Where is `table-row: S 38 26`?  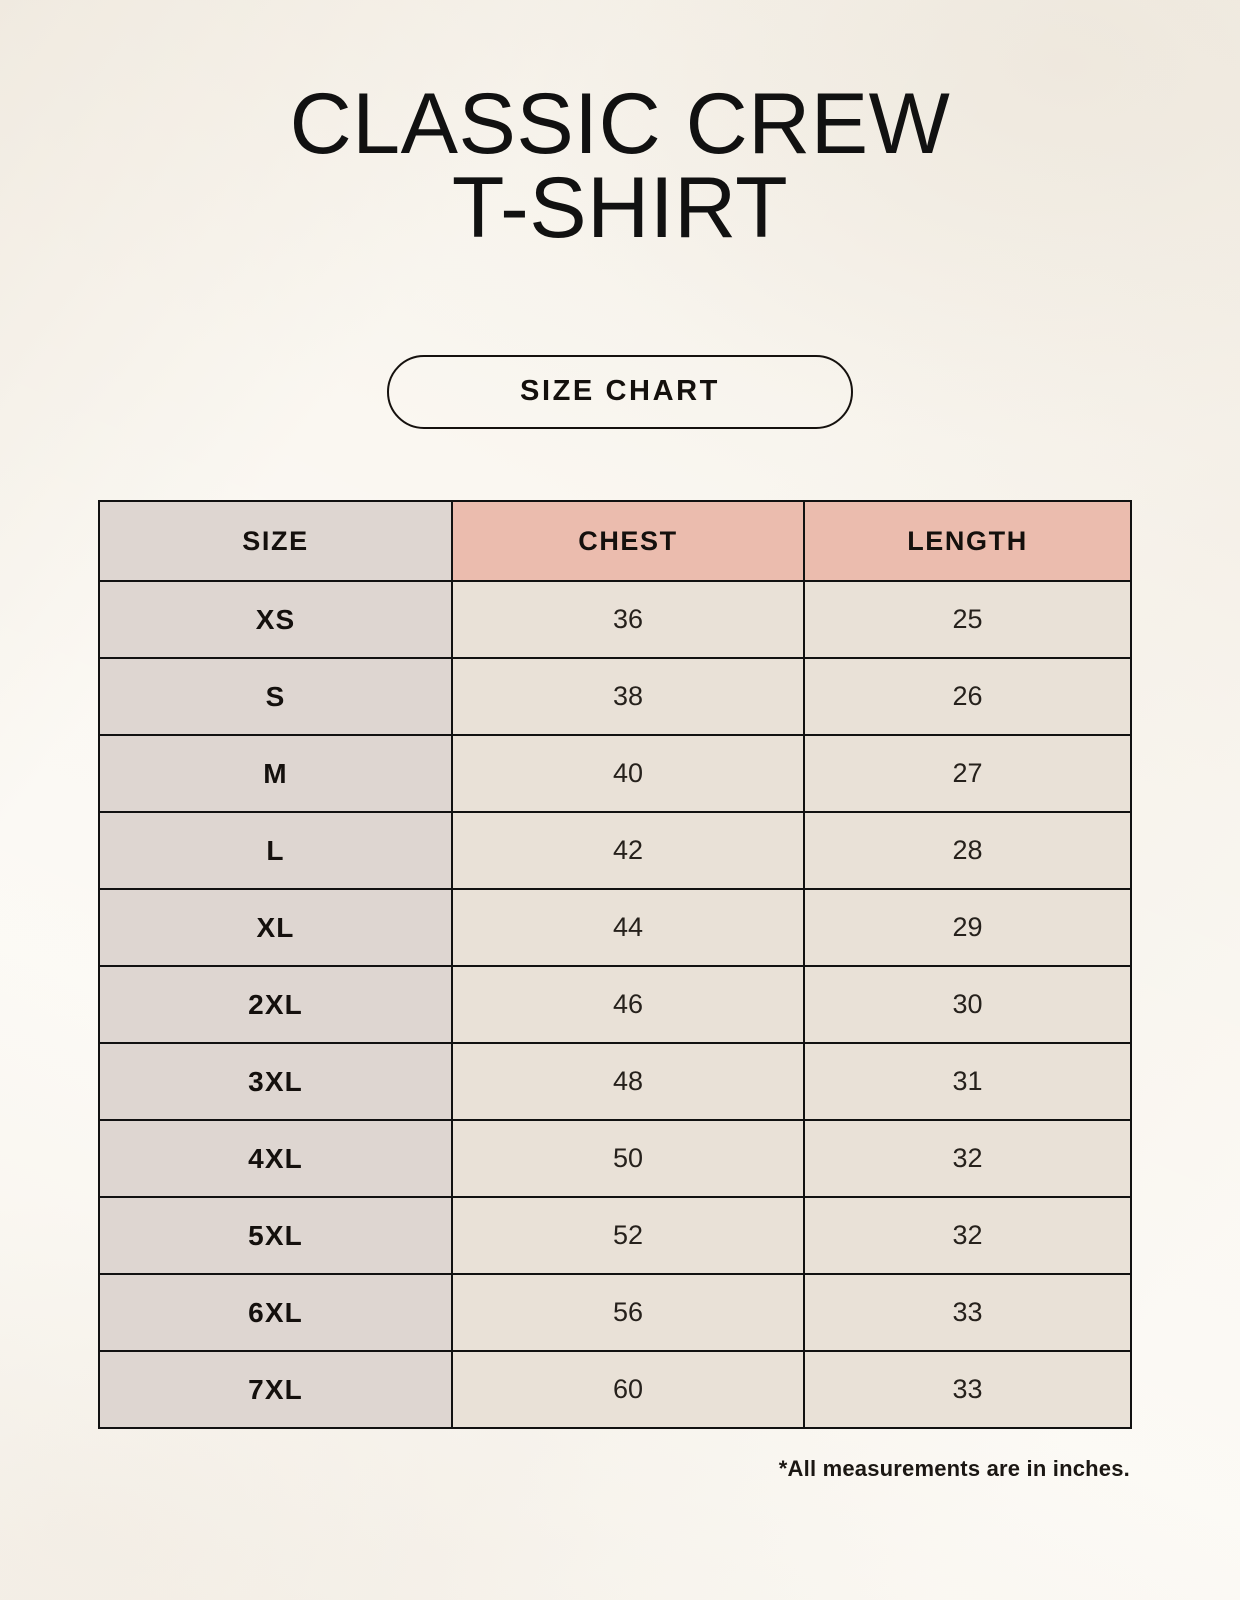
table-row: S 38 26 is located at coordinates (615, 696).